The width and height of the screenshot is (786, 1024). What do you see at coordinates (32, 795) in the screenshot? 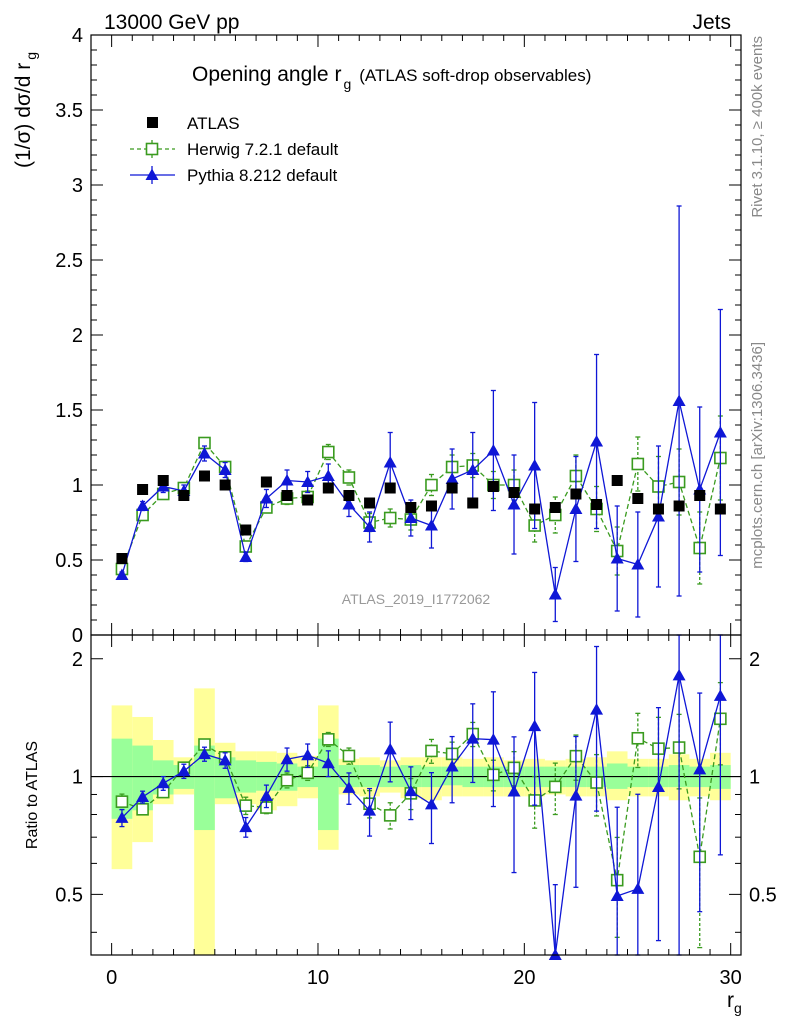
I see `ratio-y-axis-label: Ratio to ATLAS` at bounding box center [32, 795].